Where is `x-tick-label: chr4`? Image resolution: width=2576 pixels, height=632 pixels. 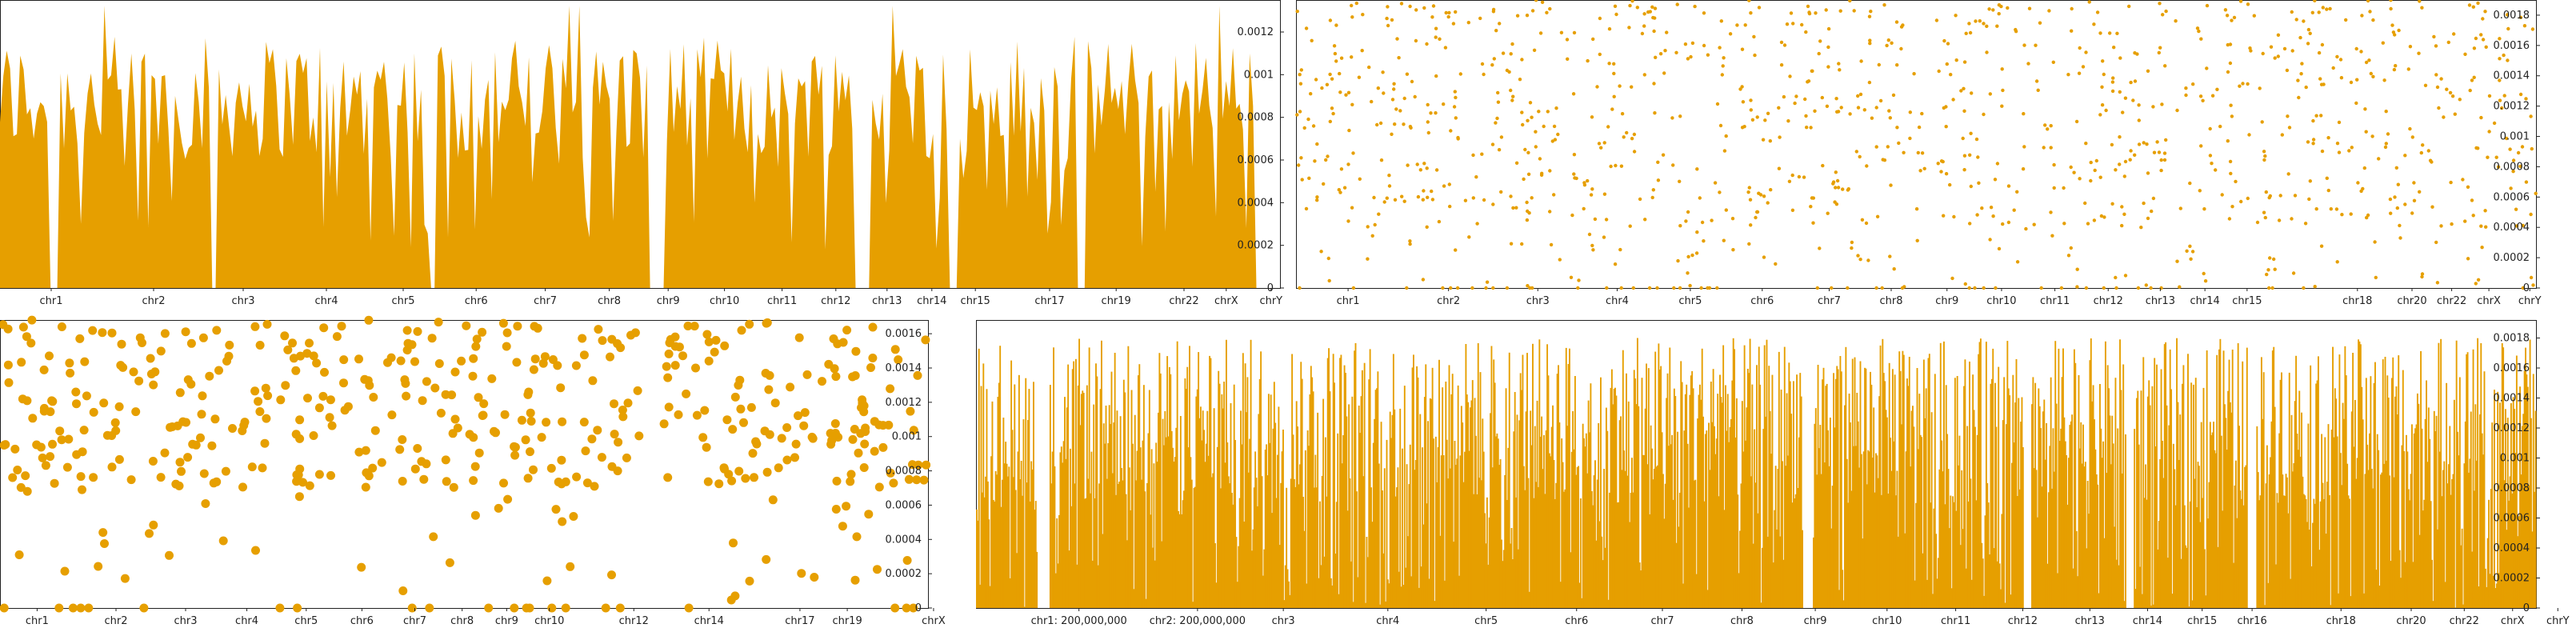 x-tick-label: chr4 is located at coordinates (326, 301).